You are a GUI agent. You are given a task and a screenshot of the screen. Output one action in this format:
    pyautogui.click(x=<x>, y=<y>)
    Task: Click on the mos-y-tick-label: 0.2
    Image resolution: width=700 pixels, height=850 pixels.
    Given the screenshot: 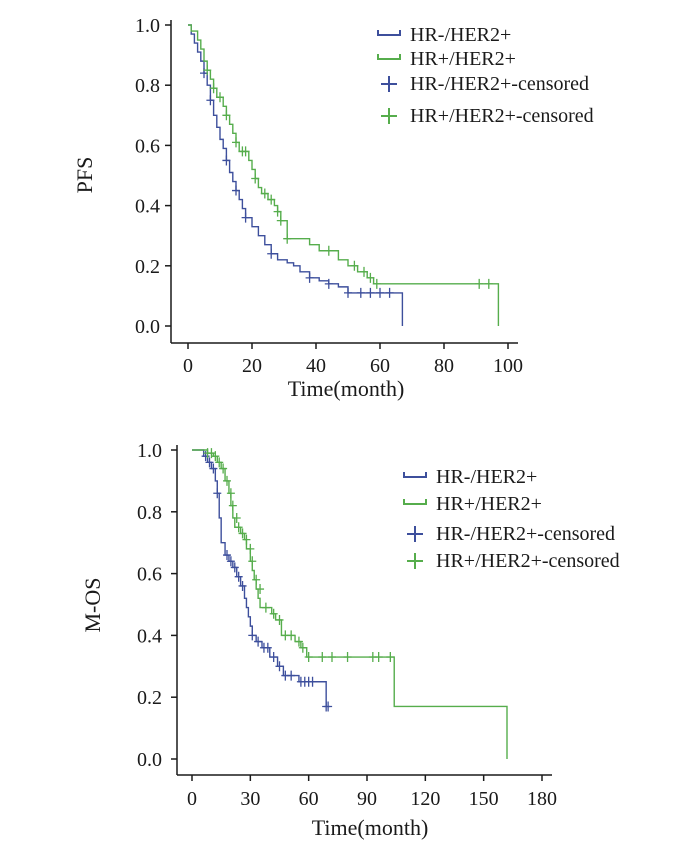 What is the action you would take?
    pyautogui.click(x=149, y=698)
    